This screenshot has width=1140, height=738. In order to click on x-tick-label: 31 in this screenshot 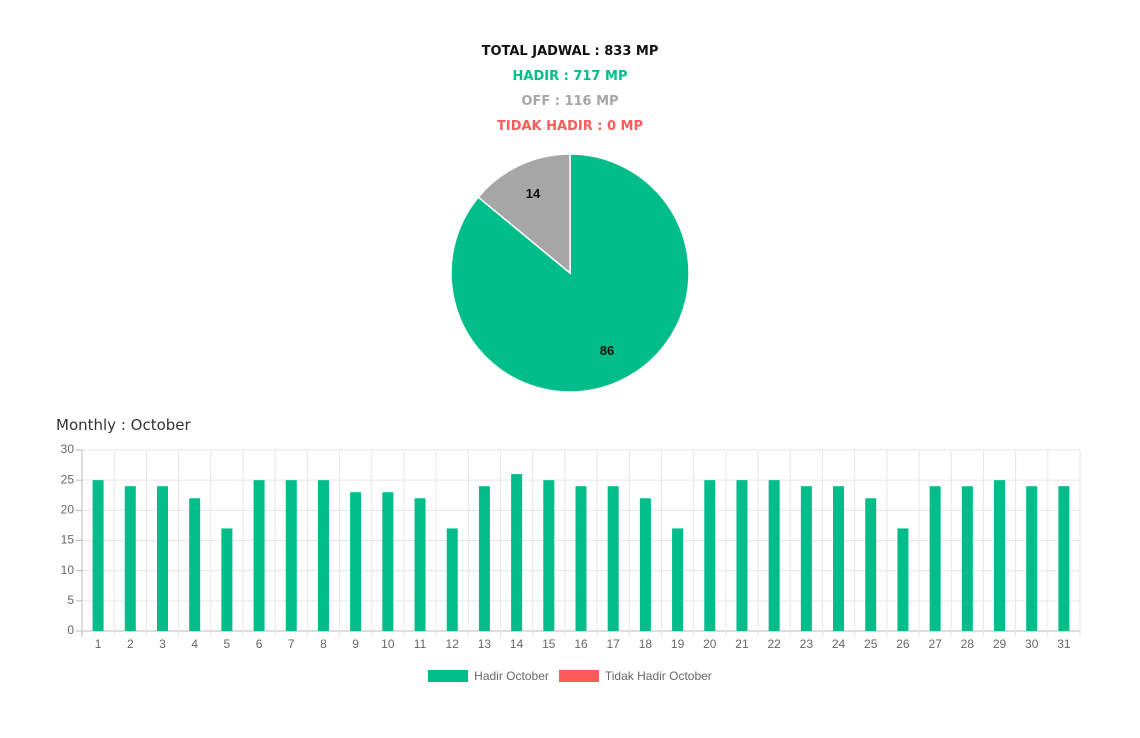, I will do `click(1064, 644)`.